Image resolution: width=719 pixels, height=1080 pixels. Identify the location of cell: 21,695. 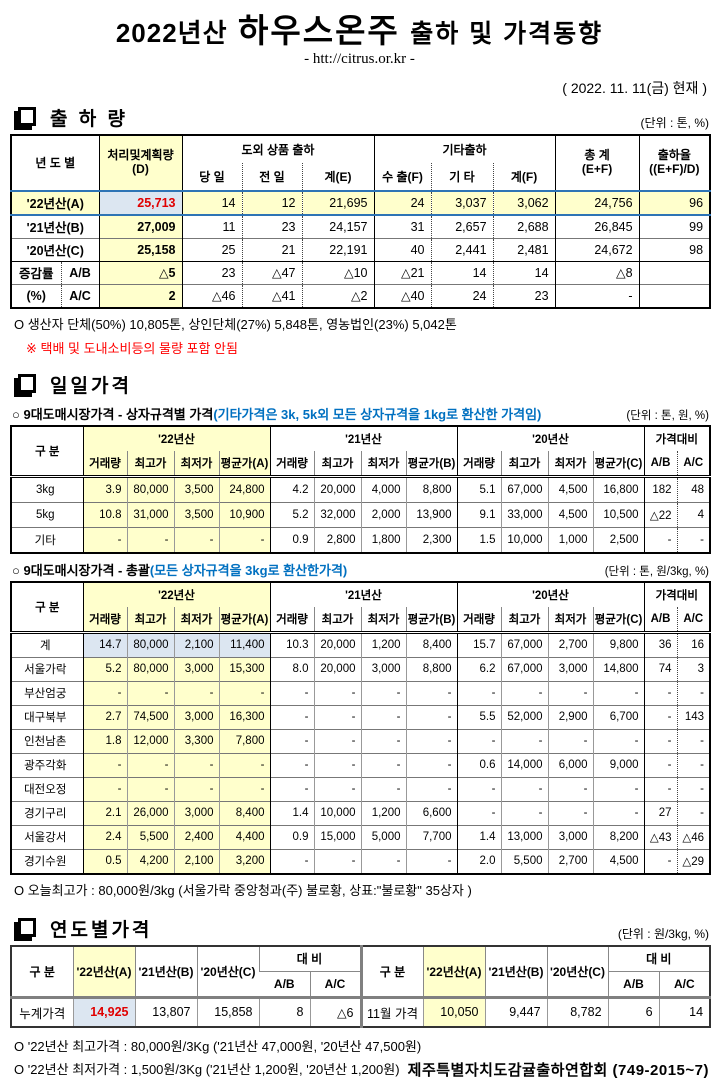
(338, 202).